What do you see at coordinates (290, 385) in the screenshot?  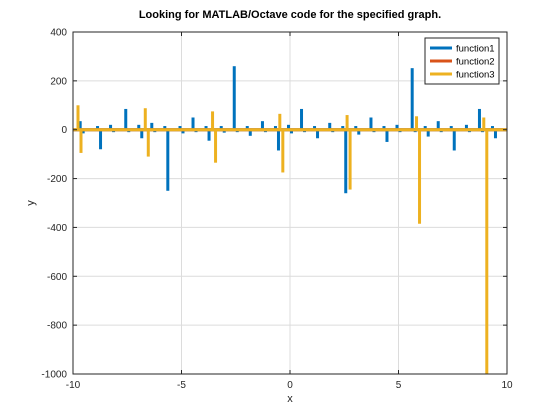 I see `x-tick-label: 0` at bounding box center [290, 385].